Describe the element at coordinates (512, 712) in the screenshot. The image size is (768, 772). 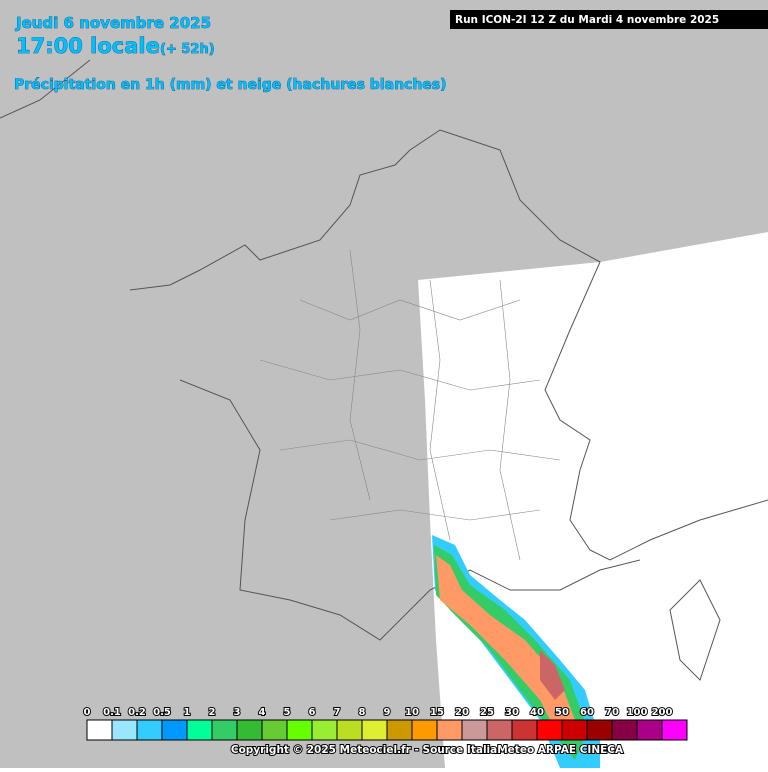
I see `legend-label: 30` at that location.